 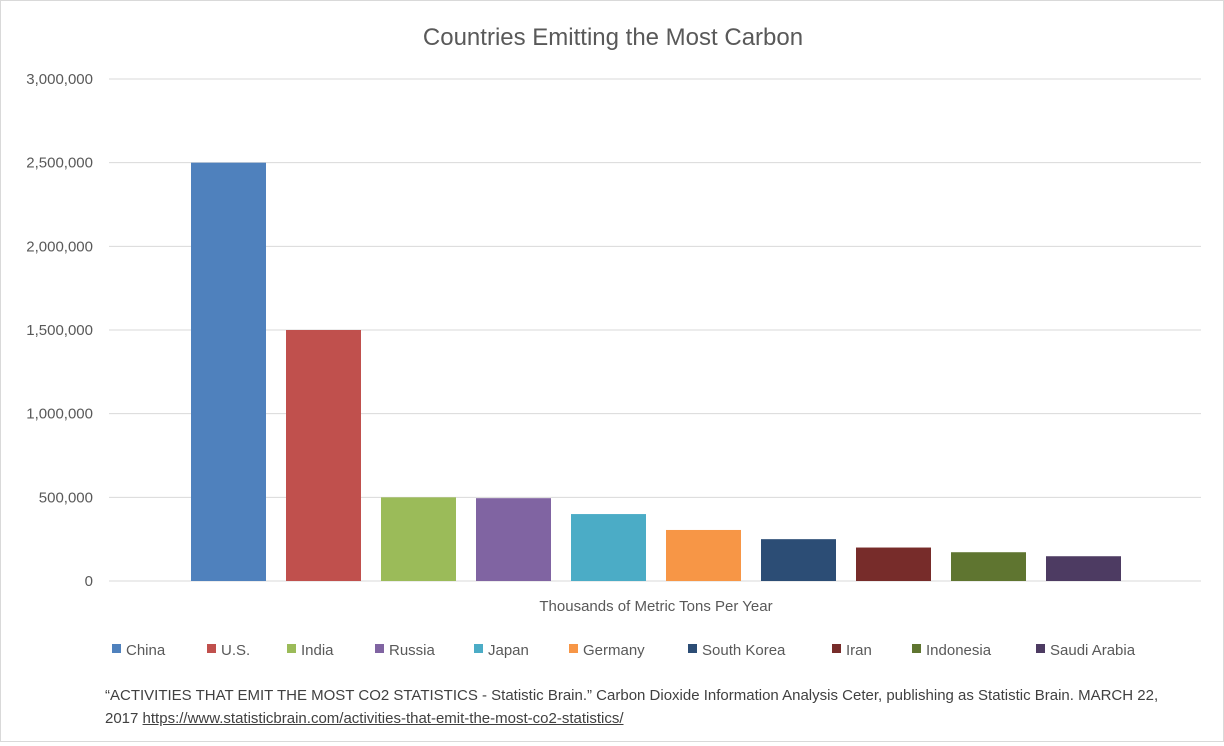 I want to click on y-tick-label: 0, so click(x=89, y=581).